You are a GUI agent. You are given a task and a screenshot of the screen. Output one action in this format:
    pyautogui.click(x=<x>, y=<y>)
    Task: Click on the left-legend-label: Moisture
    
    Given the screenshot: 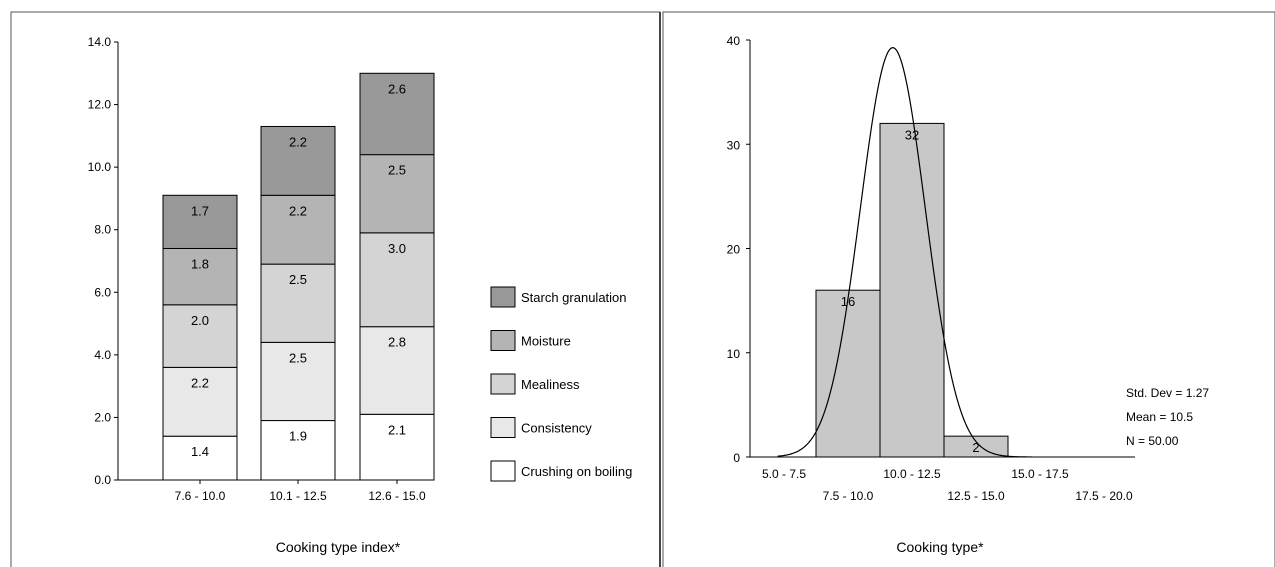 What is the action you would take?
    pyautogui.click(x=546, y=341)
    